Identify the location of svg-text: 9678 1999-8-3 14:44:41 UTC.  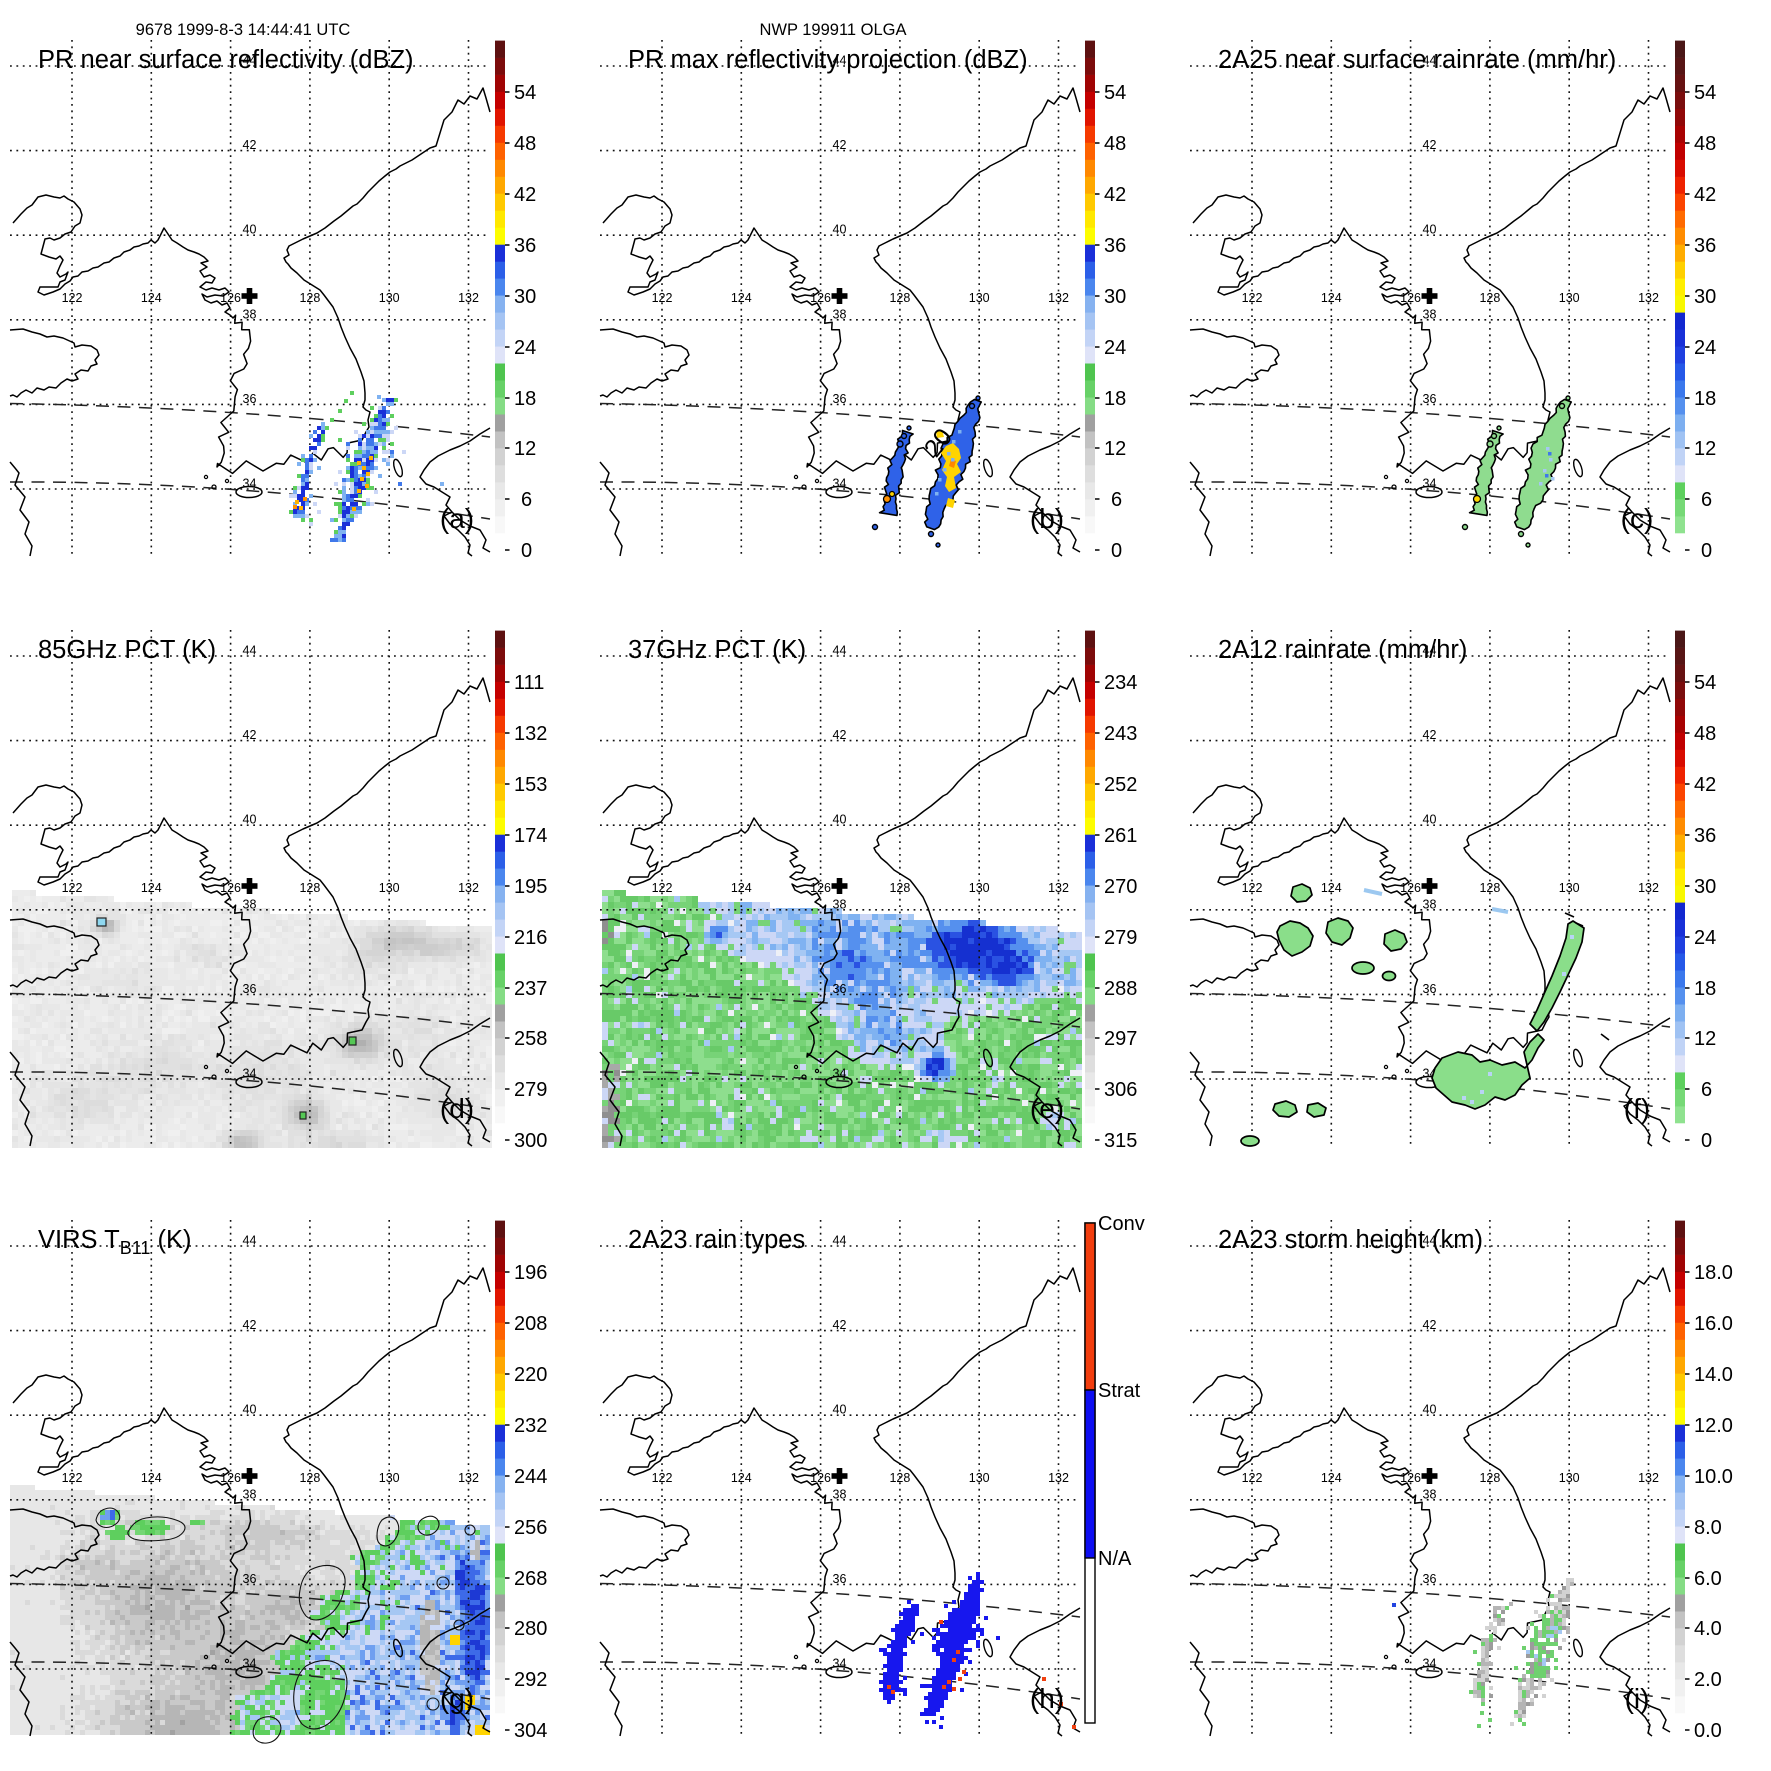
(243, 30).